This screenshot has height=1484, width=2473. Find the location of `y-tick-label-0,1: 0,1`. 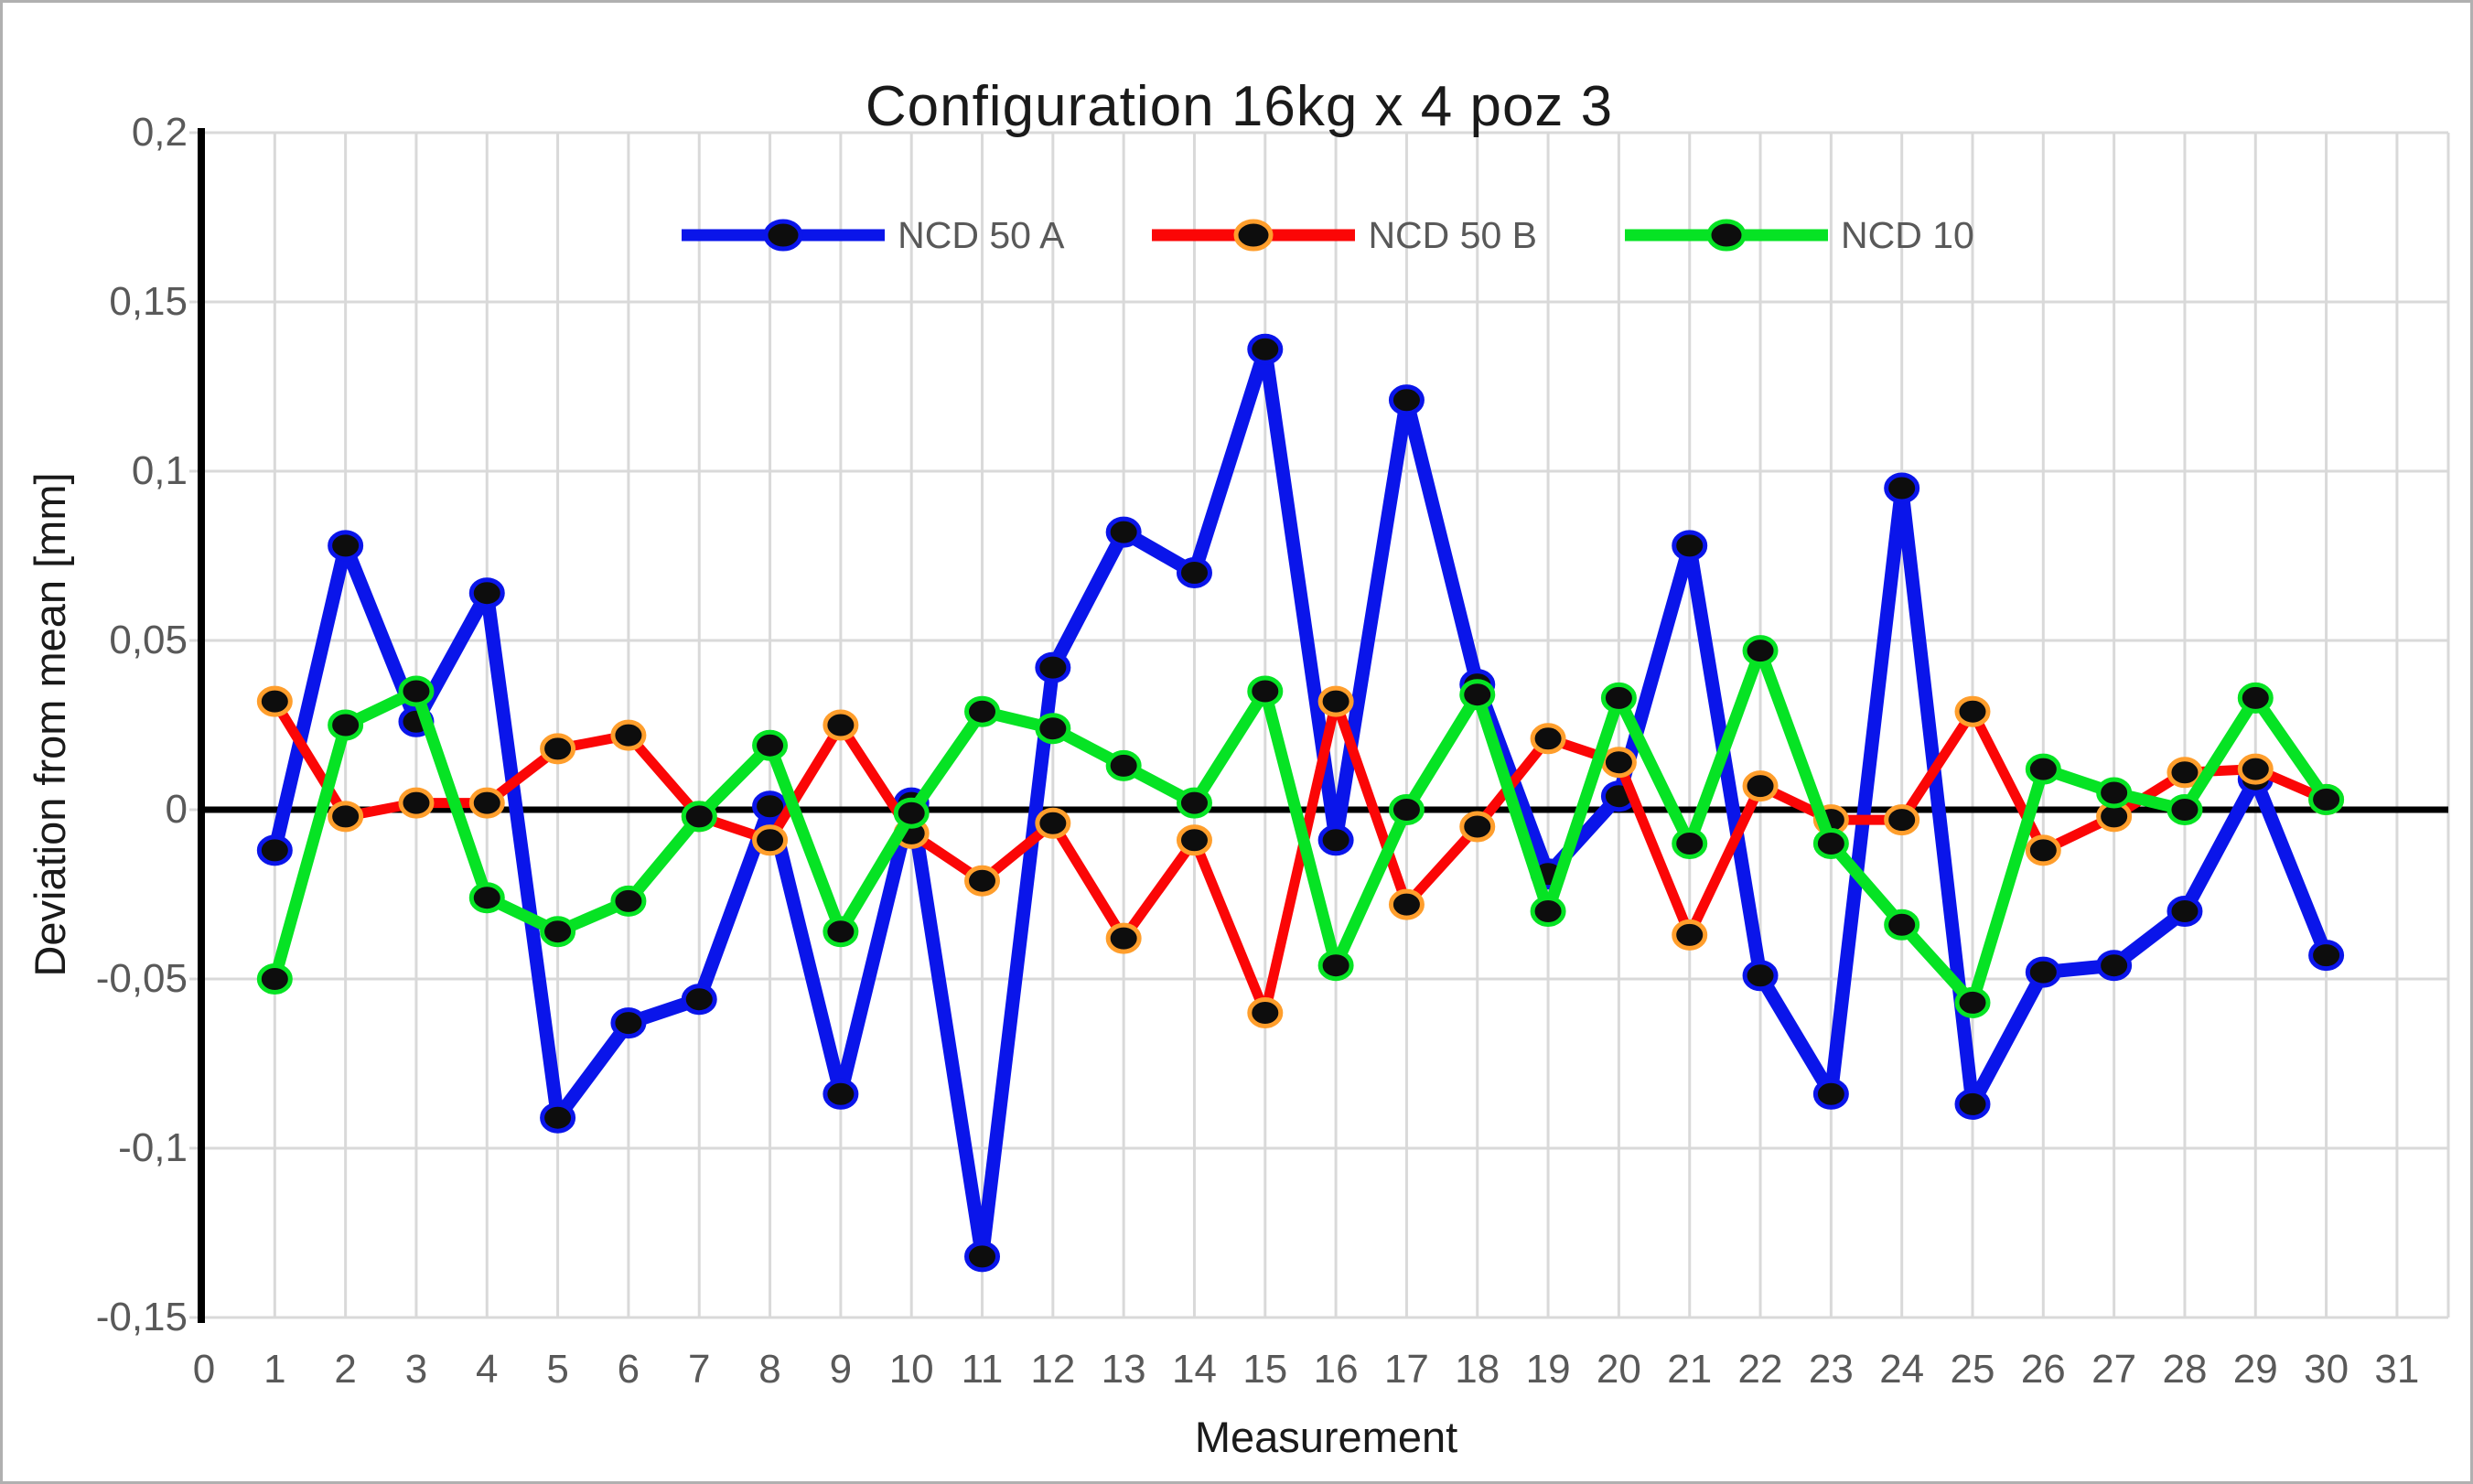

y-tick-label-0,1: 0,1 is located at coordinates (159, 470).